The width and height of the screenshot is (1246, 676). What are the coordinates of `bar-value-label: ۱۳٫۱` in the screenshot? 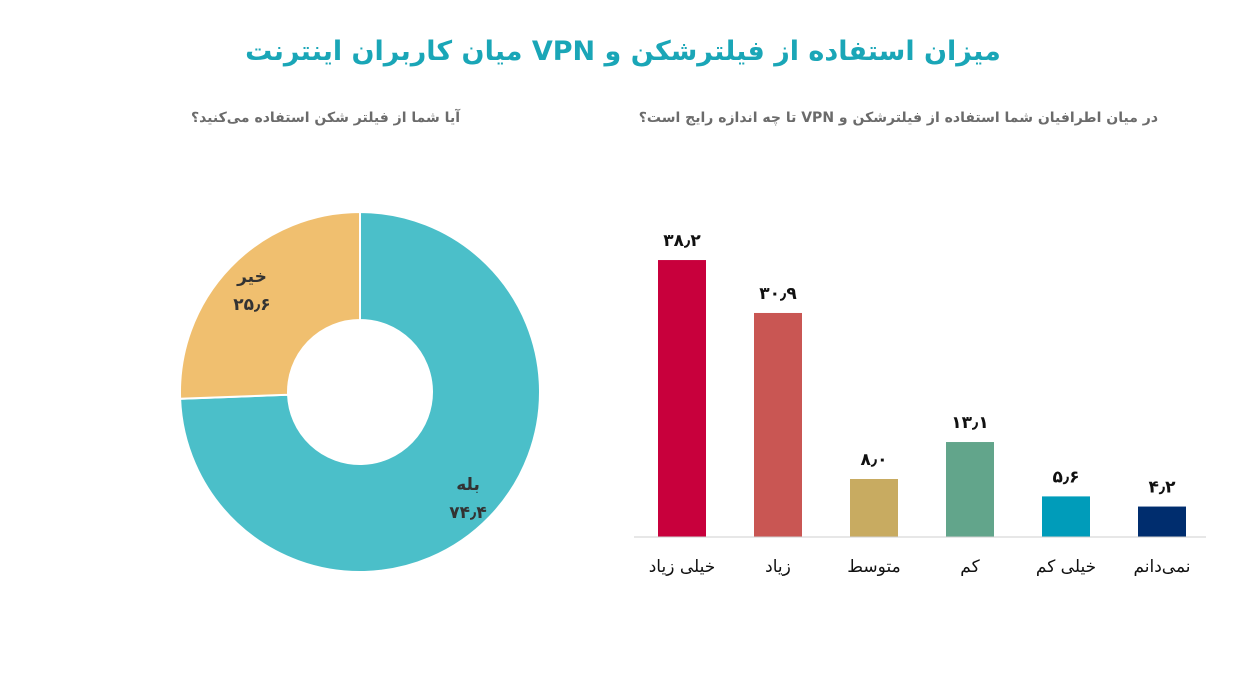 It's located at (969, 423).